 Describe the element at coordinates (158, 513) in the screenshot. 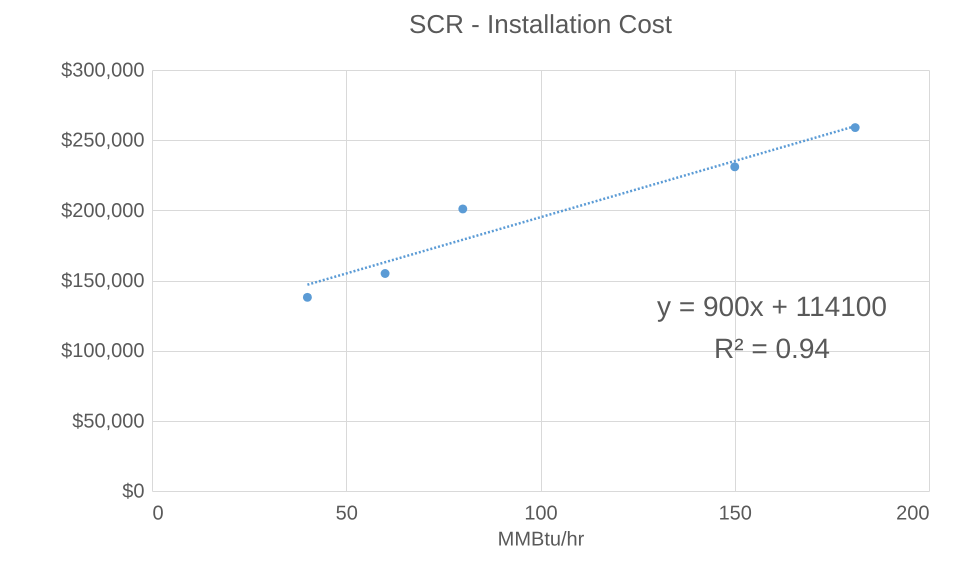

I see `x-tick-label: 0` at that location.